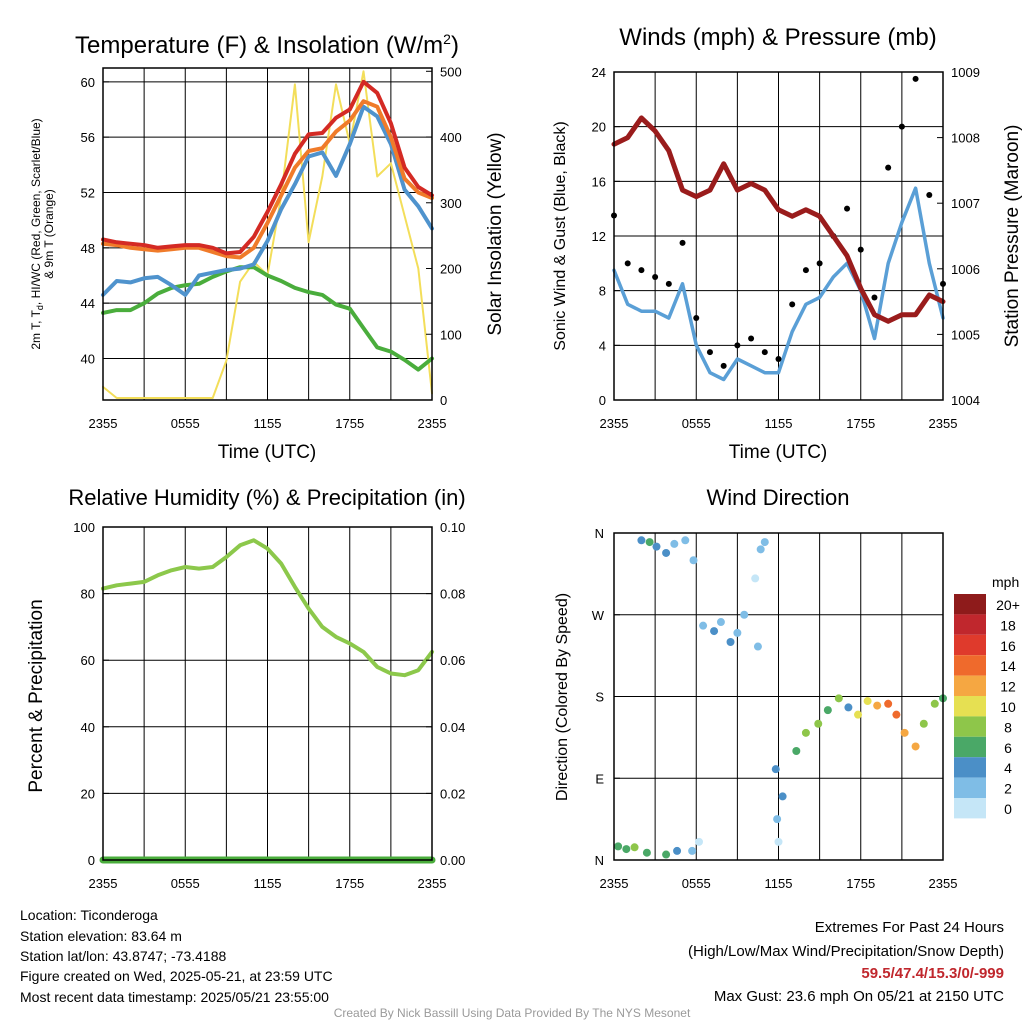 The image size is (1024, 1024). I want to click on tick-label: 52, so click(88, 193).